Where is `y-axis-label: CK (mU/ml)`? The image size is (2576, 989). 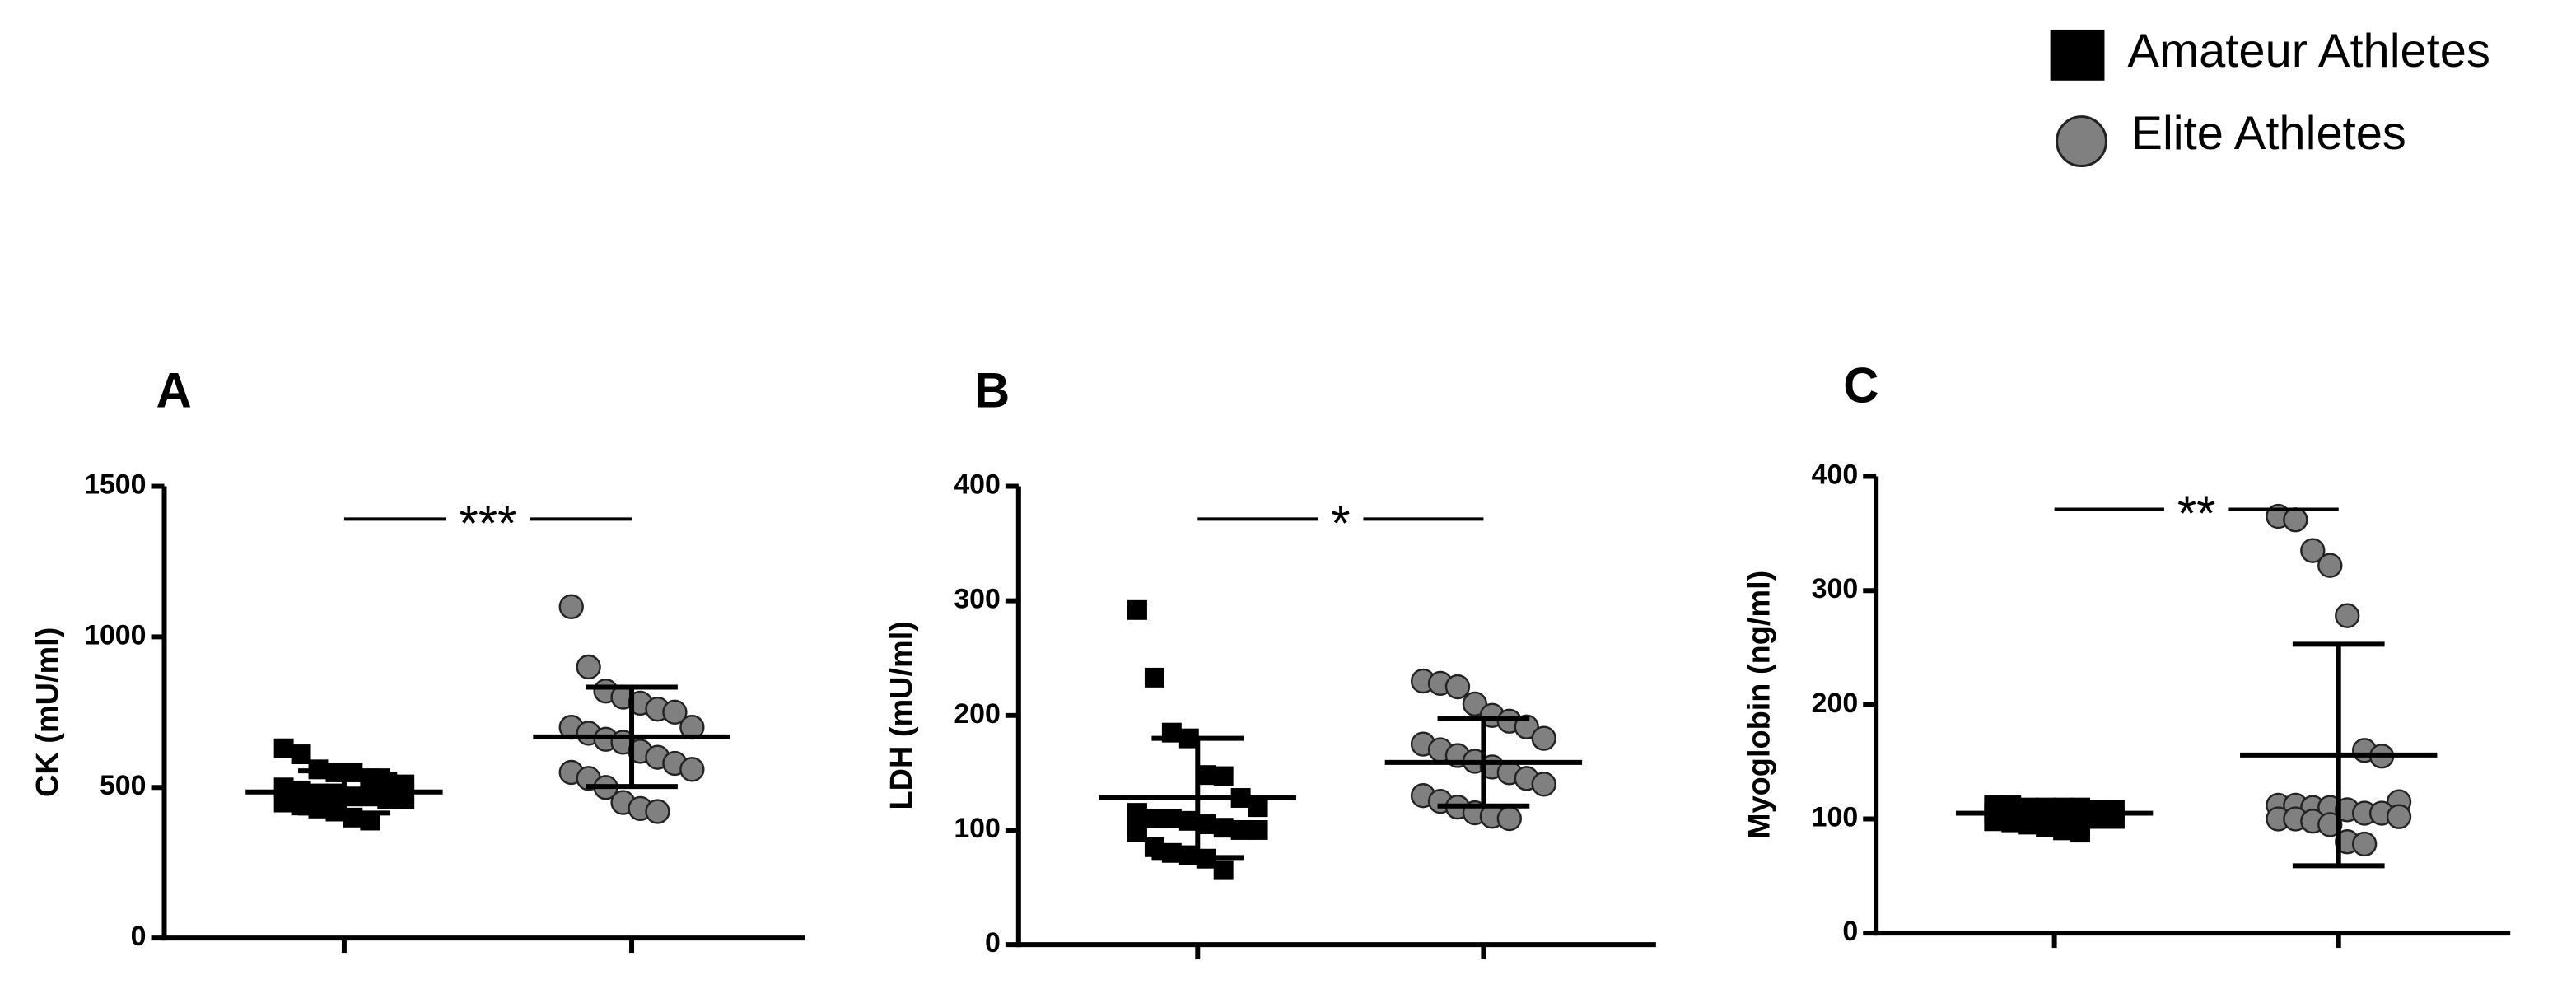 y-axis-label: CK (mU/ml) is located at coordinates (47, 712).